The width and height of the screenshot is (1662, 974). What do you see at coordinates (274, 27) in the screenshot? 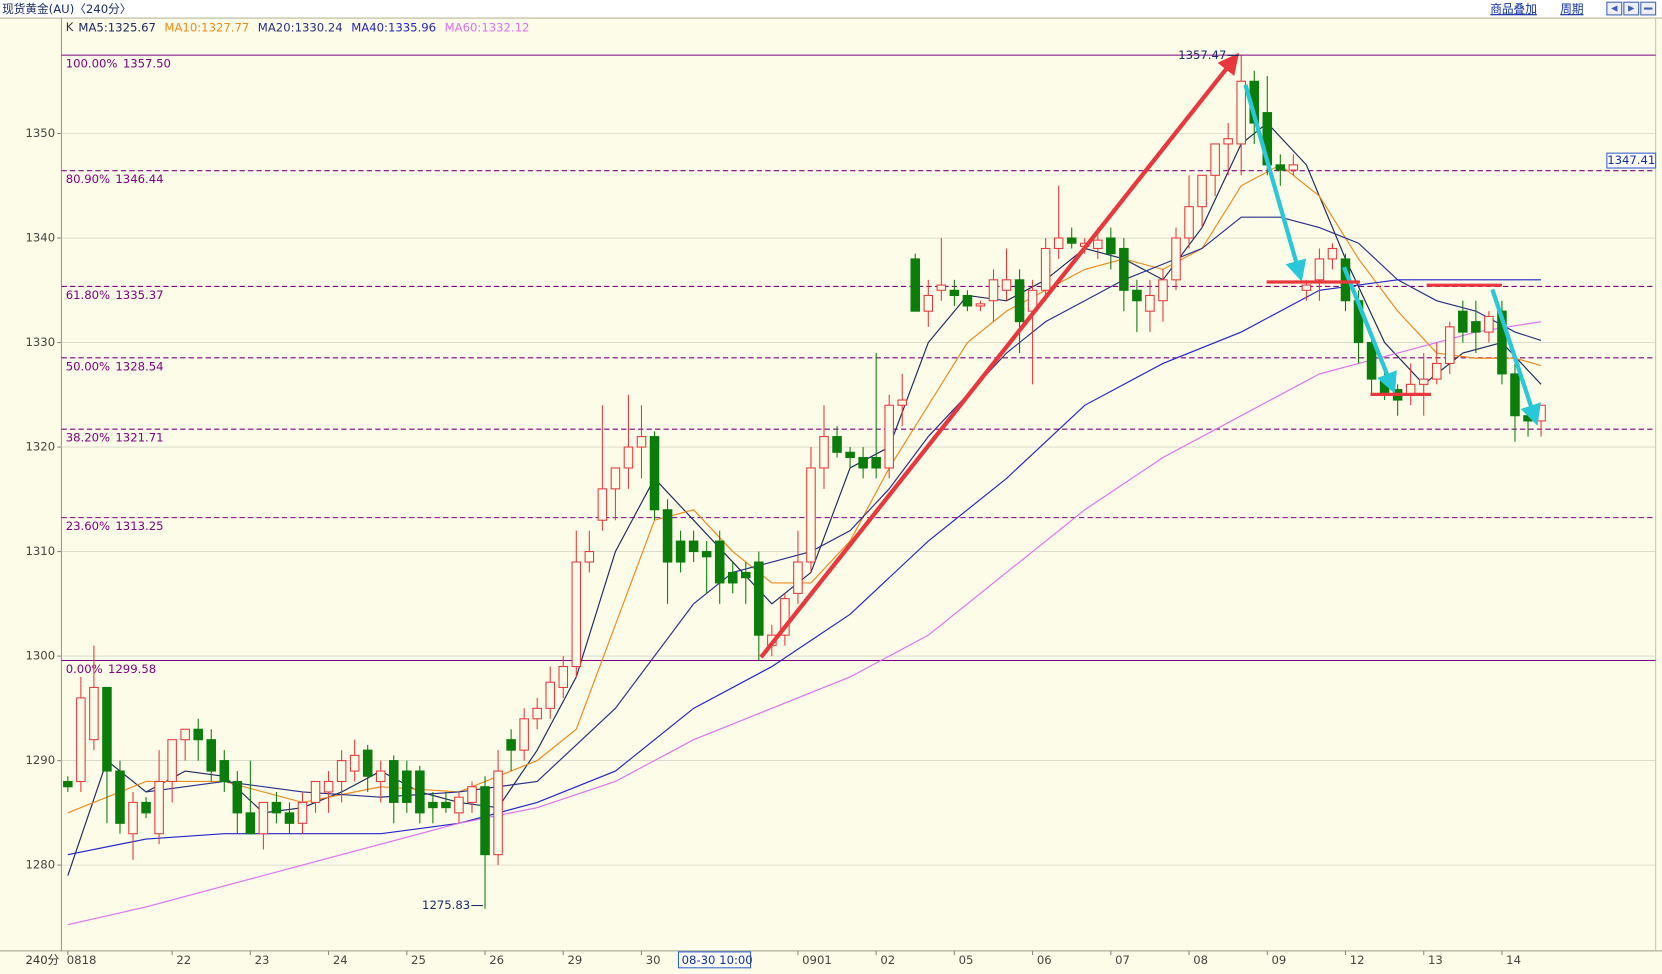
I see `legend-name: MA20` at bounding box center [274, 27].